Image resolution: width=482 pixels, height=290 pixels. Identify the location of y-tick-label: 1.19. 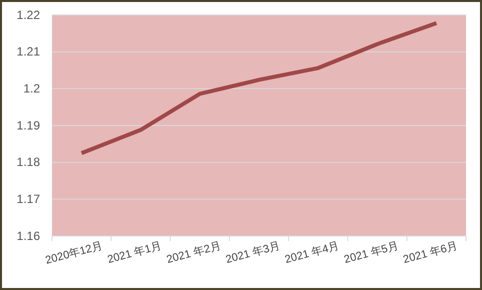
(28, 125).